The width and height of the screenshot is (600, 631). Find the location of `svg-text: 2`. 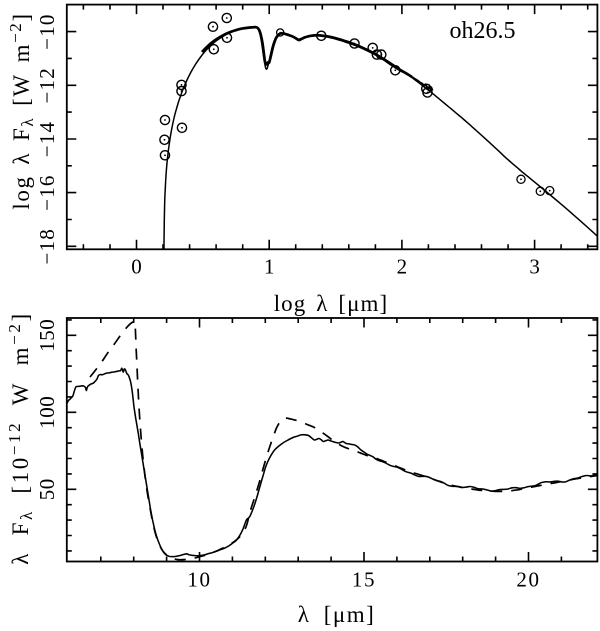

svg-text: 2 is located at coordinates (402, 267).